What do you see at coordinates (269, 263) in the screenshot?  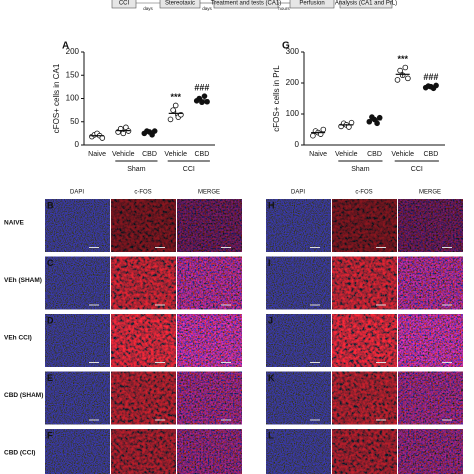 I see `panel-letter: I` at bounding box center [269, 263].